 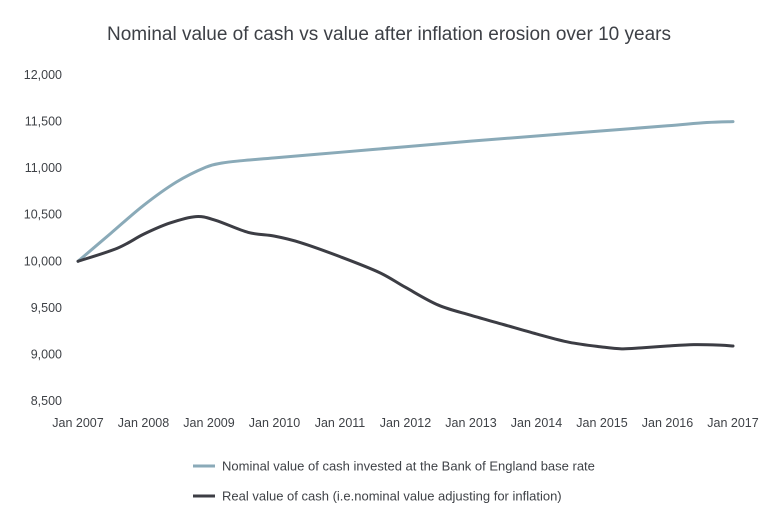 What do you see at coordinates (43, 261) in the screenshot?
I see `y-tick-label: 10,000` at bounding box center [43, 261].